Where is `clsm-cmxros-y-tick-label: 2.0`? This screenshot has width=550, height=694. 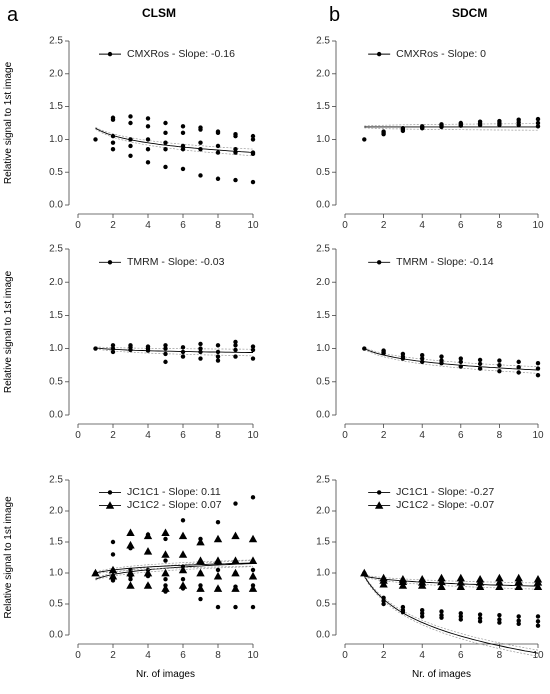 clsm-cmxros-y-tick-label: 2.0 is located at coordinates (56, 73).